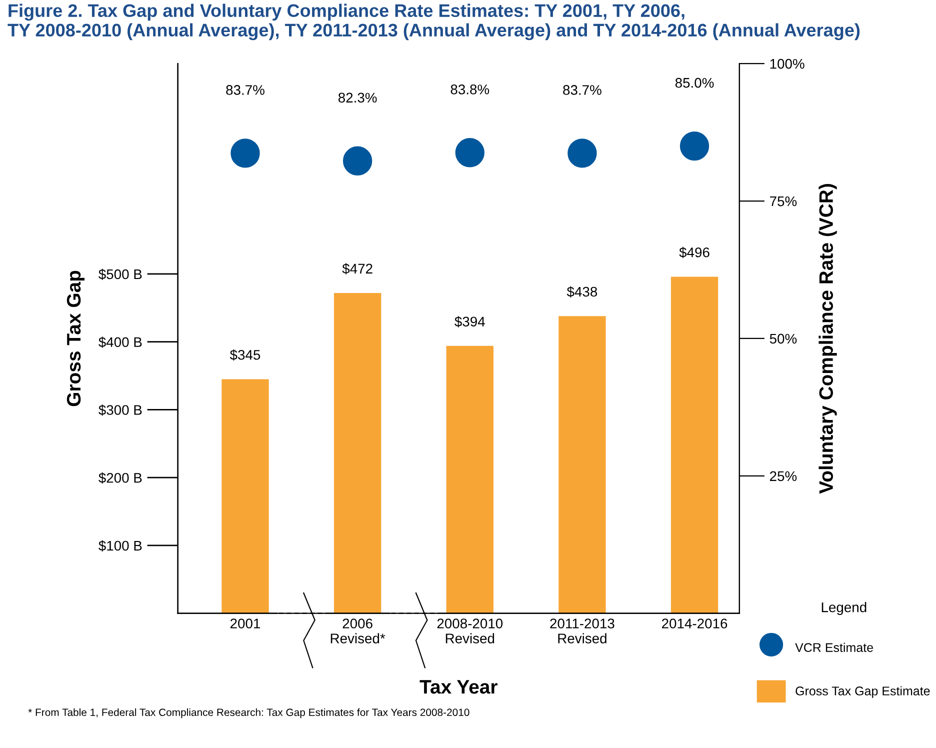  What do you see at coordinates (694, 83) in the screenshot?
I see `data-label: 85.0%` at bounding box center [694, 83].